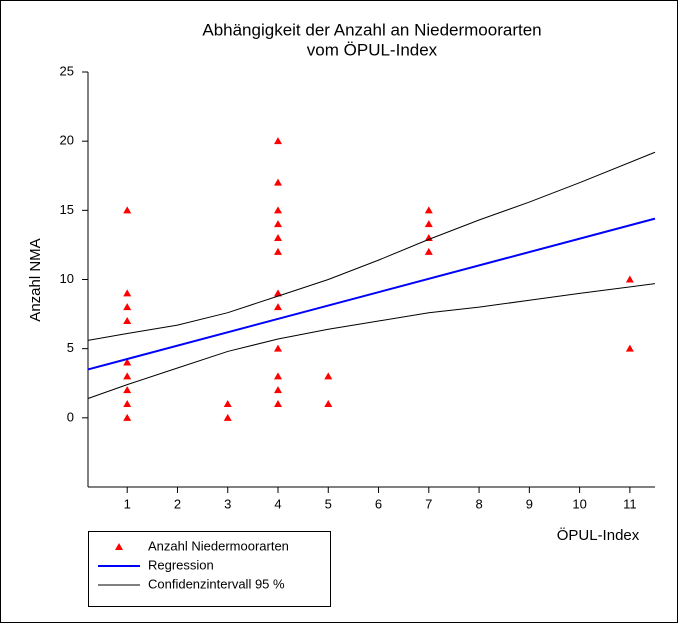 The width and height of the screenshot is (678, 623). Describe the element at coordinates (328, 503) in the screenshot. I see `x-tick-label: 5` at that location.